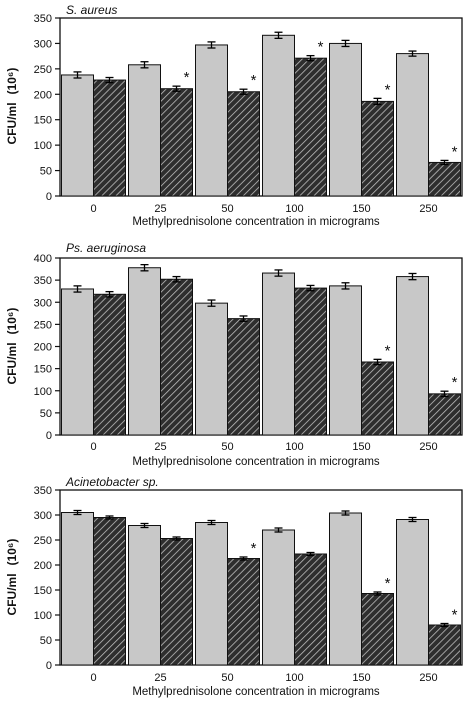 This screenshot has height=705, width=474. What do you see at coordinates (106, 248) in the screenshot?
I see `chart-title: Ps. aeruginosa` at bounding box center [106, 248].